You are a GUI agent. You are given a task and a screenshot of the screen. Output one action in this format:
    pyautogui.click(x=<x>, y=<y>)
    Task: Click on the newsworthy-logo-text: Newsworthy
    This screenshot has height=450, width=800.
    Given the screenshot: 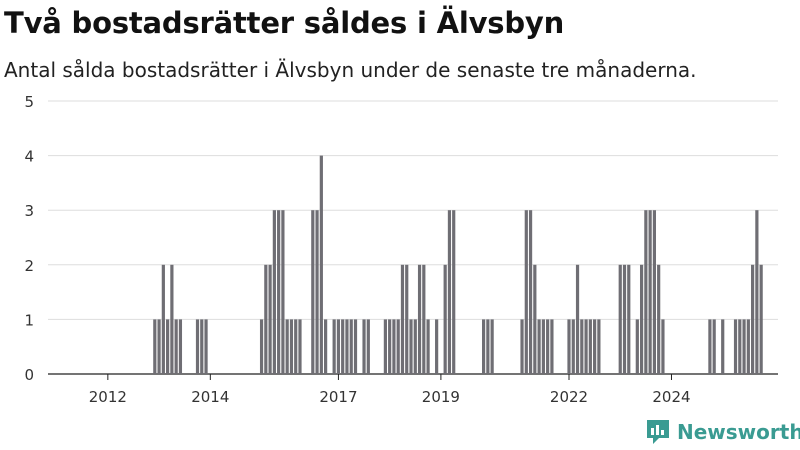 What is the action you would take?
    pyautogui.click(x=738, y=432)
    